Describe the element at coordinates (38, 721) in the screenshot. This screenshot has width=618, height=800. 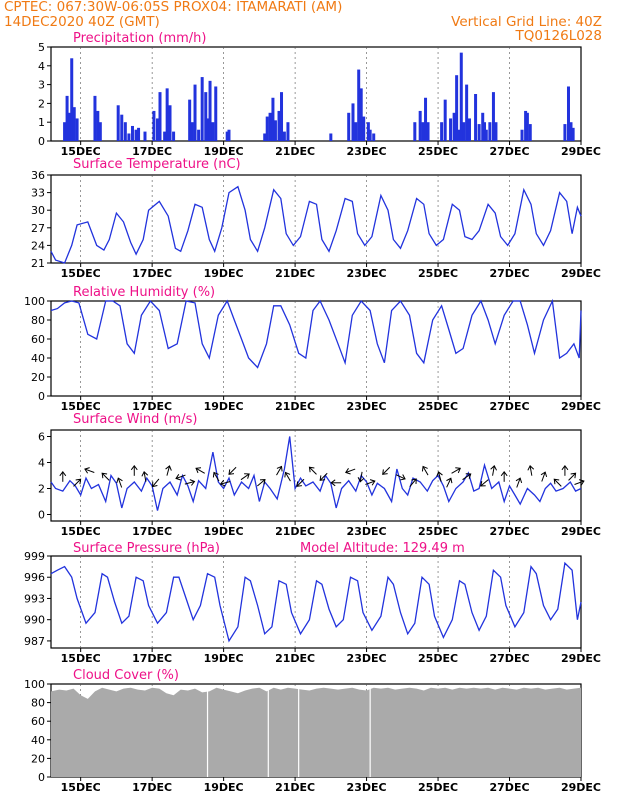
I see `y-tick-label: 60` at that location.